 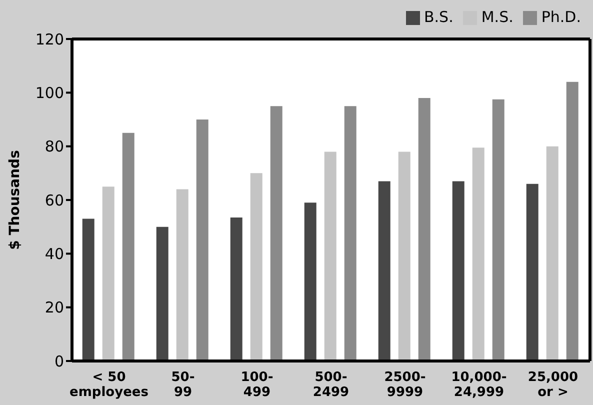 What do you see at coordinates (439, 17) in the screenshot?
I see `legend-label: B.S.` at bounding box center [439, 17].